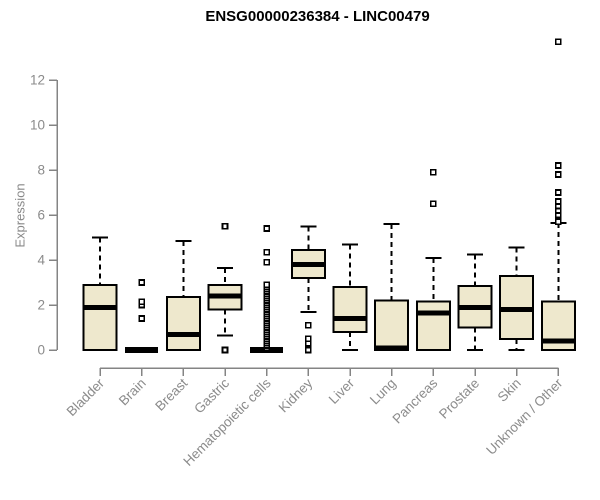  What do you see at coordinates (392, 325) in the screenshot?
I see `box-lung` at bounding box center [392, 325].